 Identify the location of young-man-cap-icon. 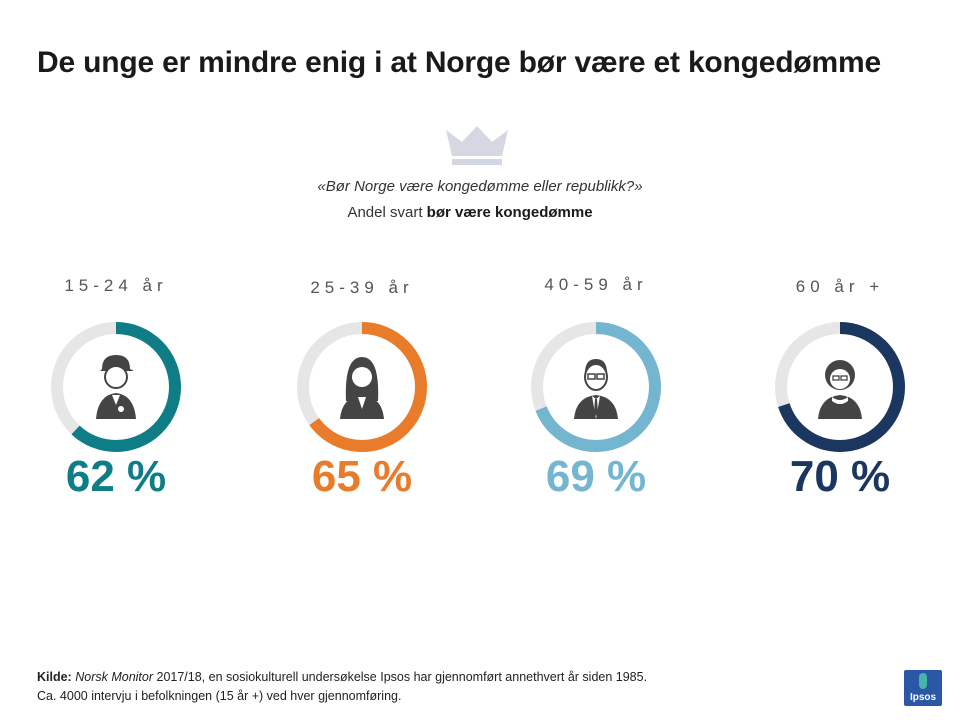
(116, 387).